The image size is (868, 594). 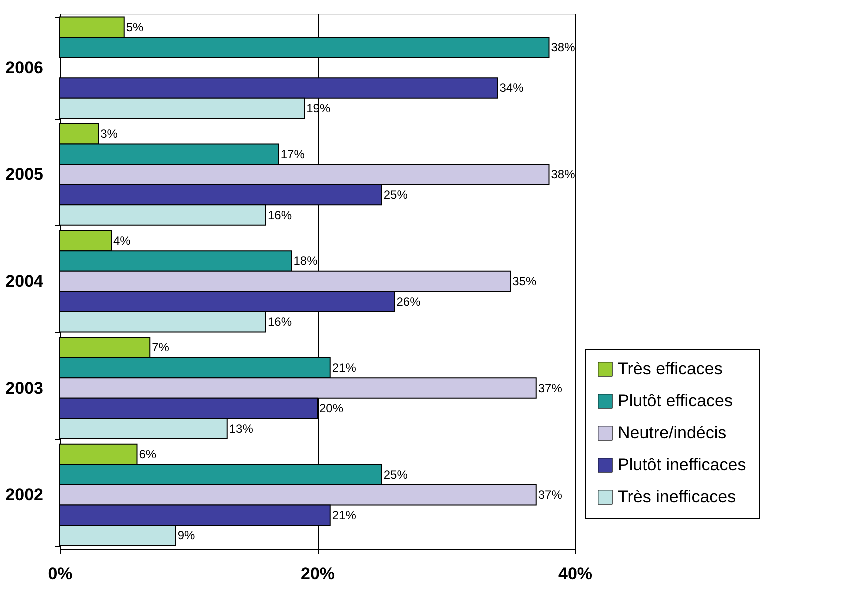 I want to click on data-label: 5%, so click(x=135, y=27).